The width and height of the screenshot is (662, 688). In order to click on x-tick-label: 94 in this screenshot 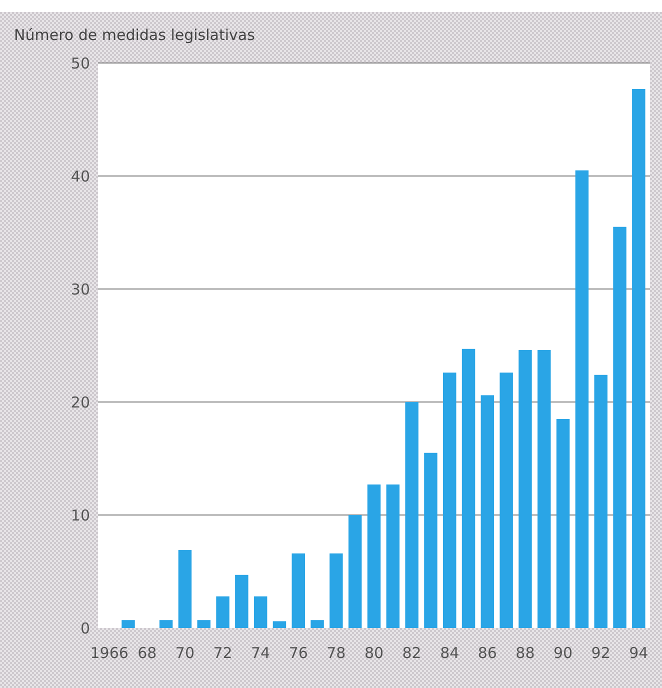, I will do `click(638, 653)`.